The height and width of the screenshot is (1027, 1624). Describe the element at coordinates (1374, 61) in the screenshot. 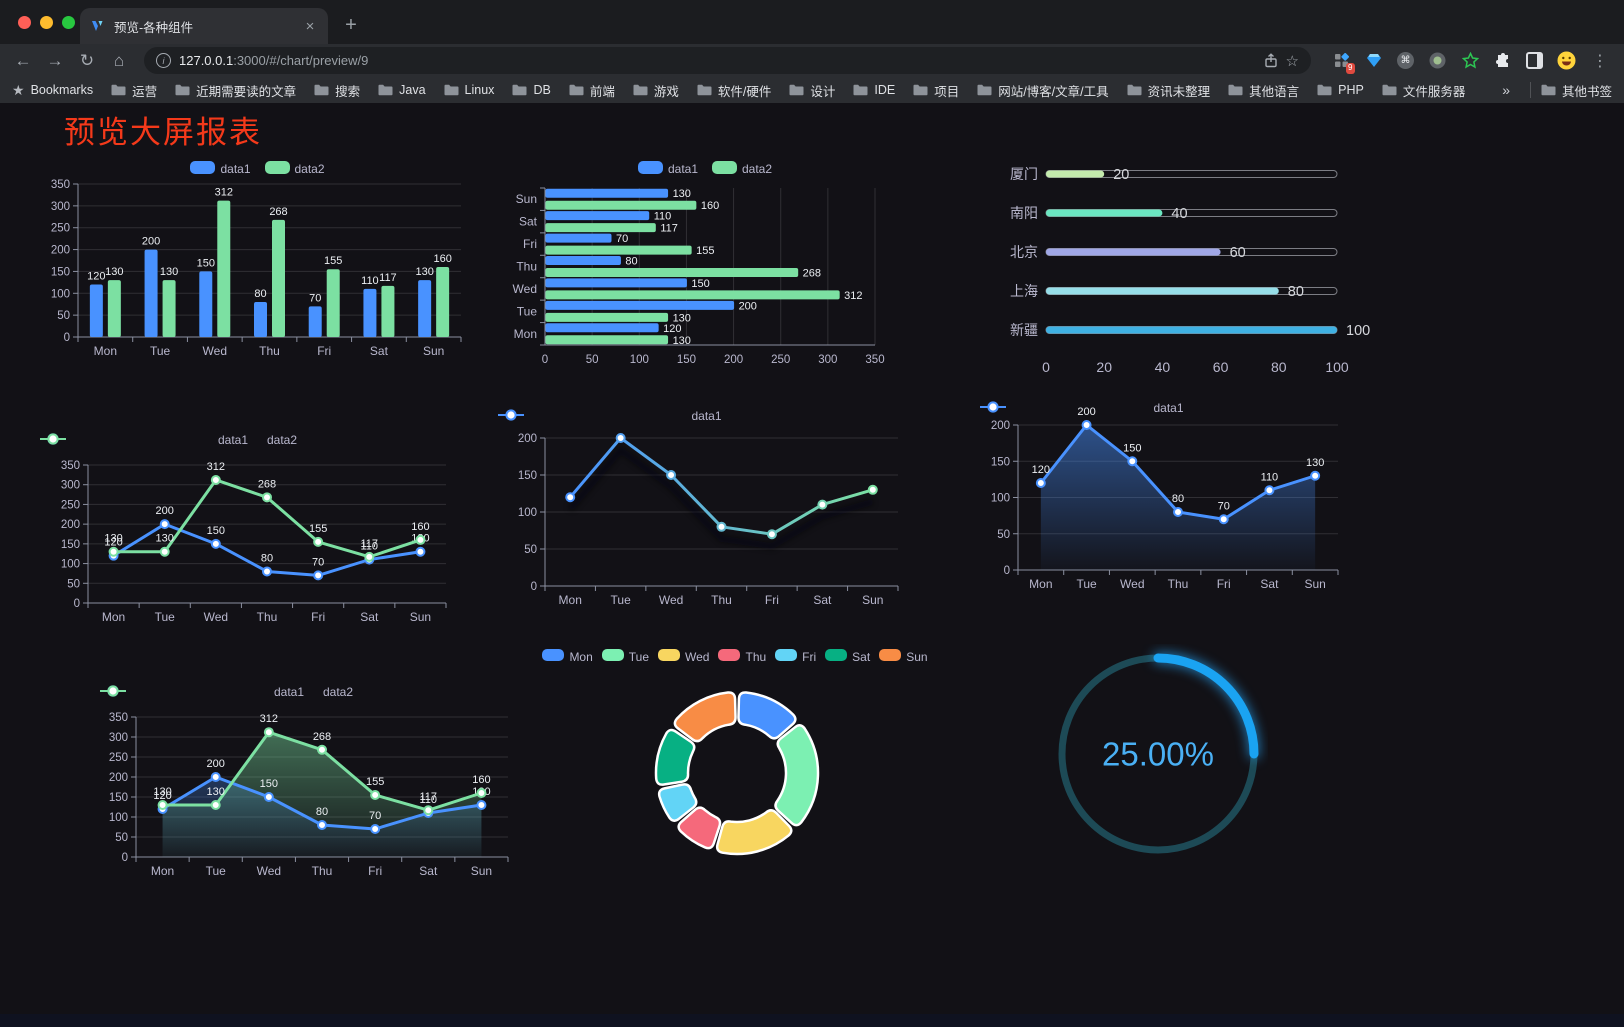

I see `gem-icon` at that location.